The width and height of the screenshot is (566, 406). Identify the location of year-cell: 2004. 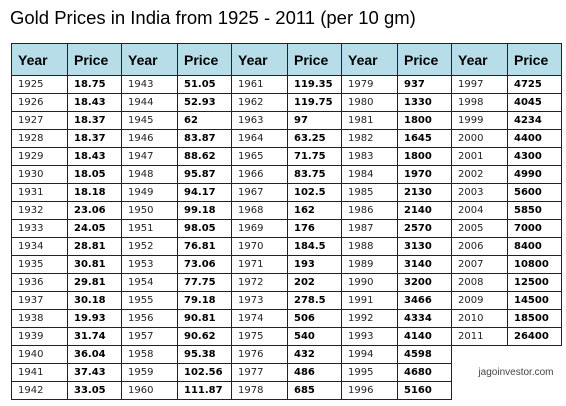
(479, 210).